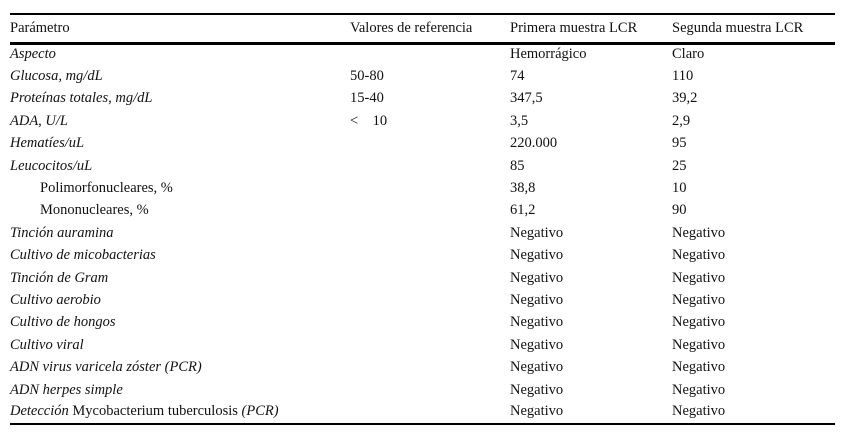  Describe the element at coordinates (83, 255) in the screenshot. I see `param-cell: Cultivo de micobacterias` at that location.